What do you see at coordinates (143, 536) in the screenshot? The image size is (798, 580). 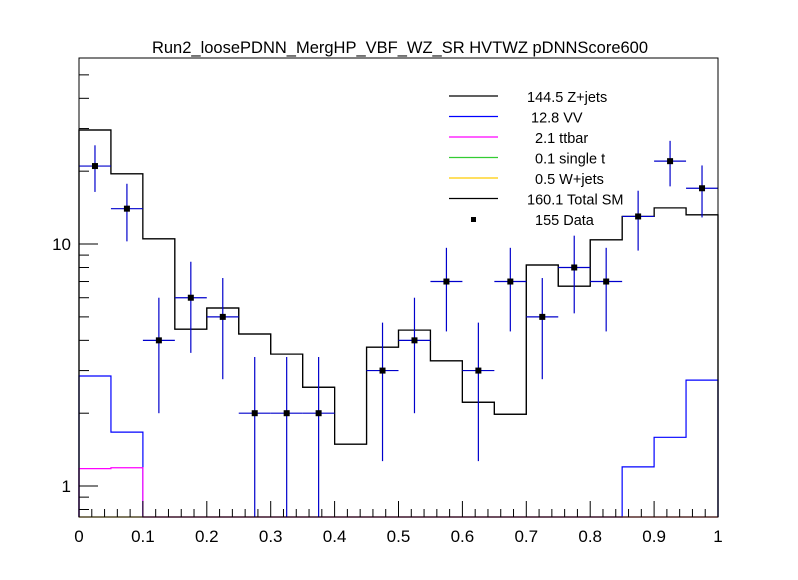 I see `x-tick-label: 0.1` at bounding box center [143, 536].